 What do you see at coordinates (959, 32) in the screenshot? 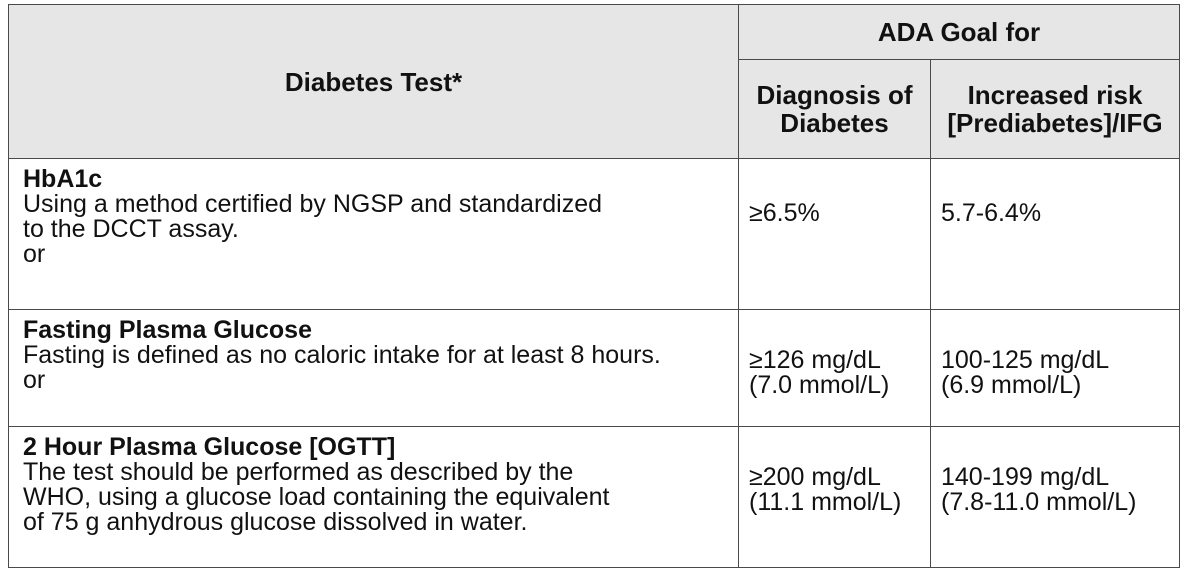
I see `header-ada-goal: ADA Goal for` at bounding box center [959, 32].